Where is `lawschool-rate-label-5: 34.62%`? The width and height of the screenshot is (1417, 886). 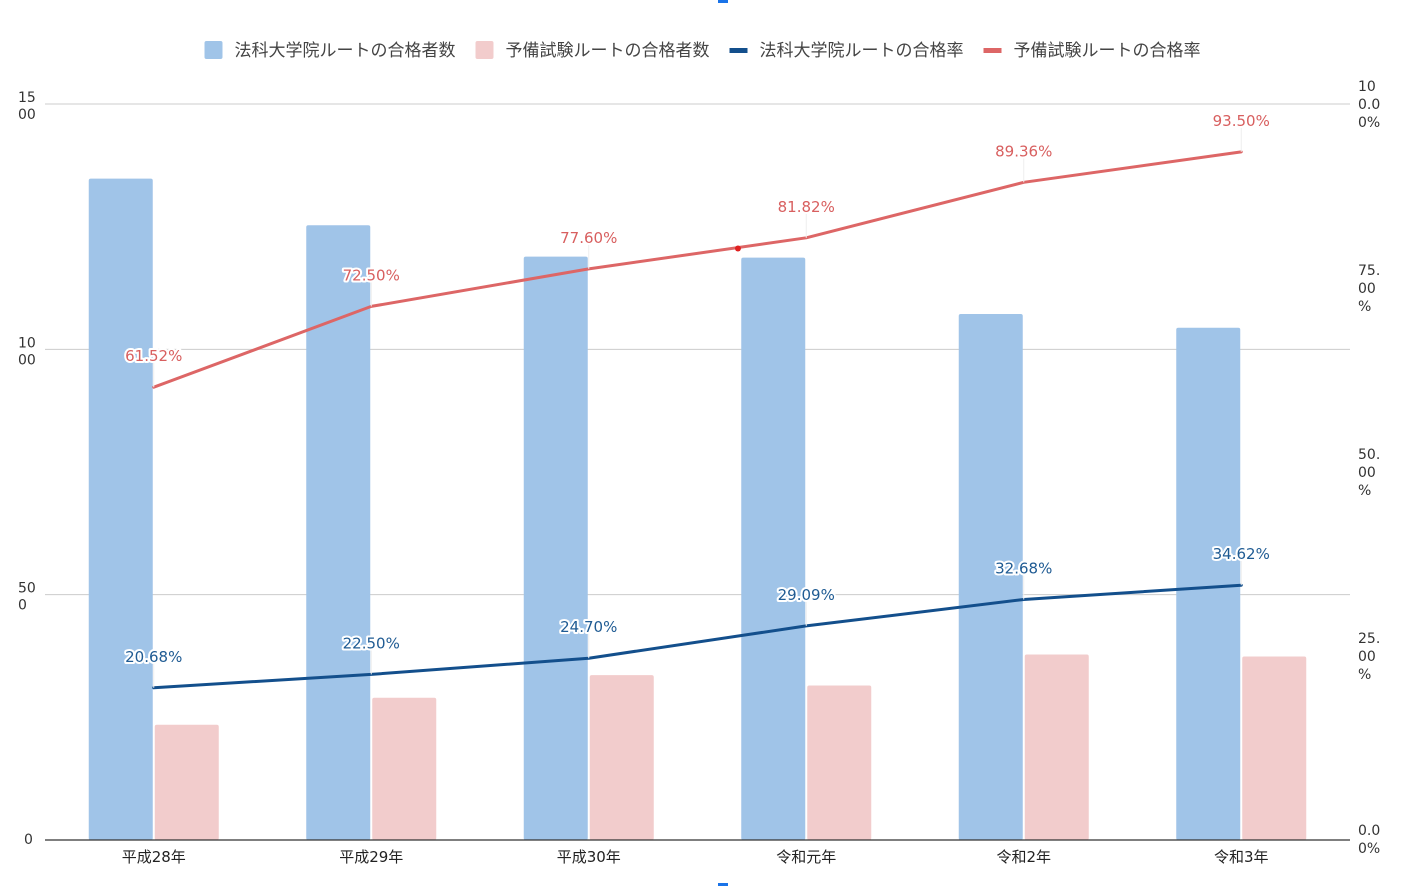 lawschool-rate-label-5: 34.62% is located at coordinates (1241, 554).